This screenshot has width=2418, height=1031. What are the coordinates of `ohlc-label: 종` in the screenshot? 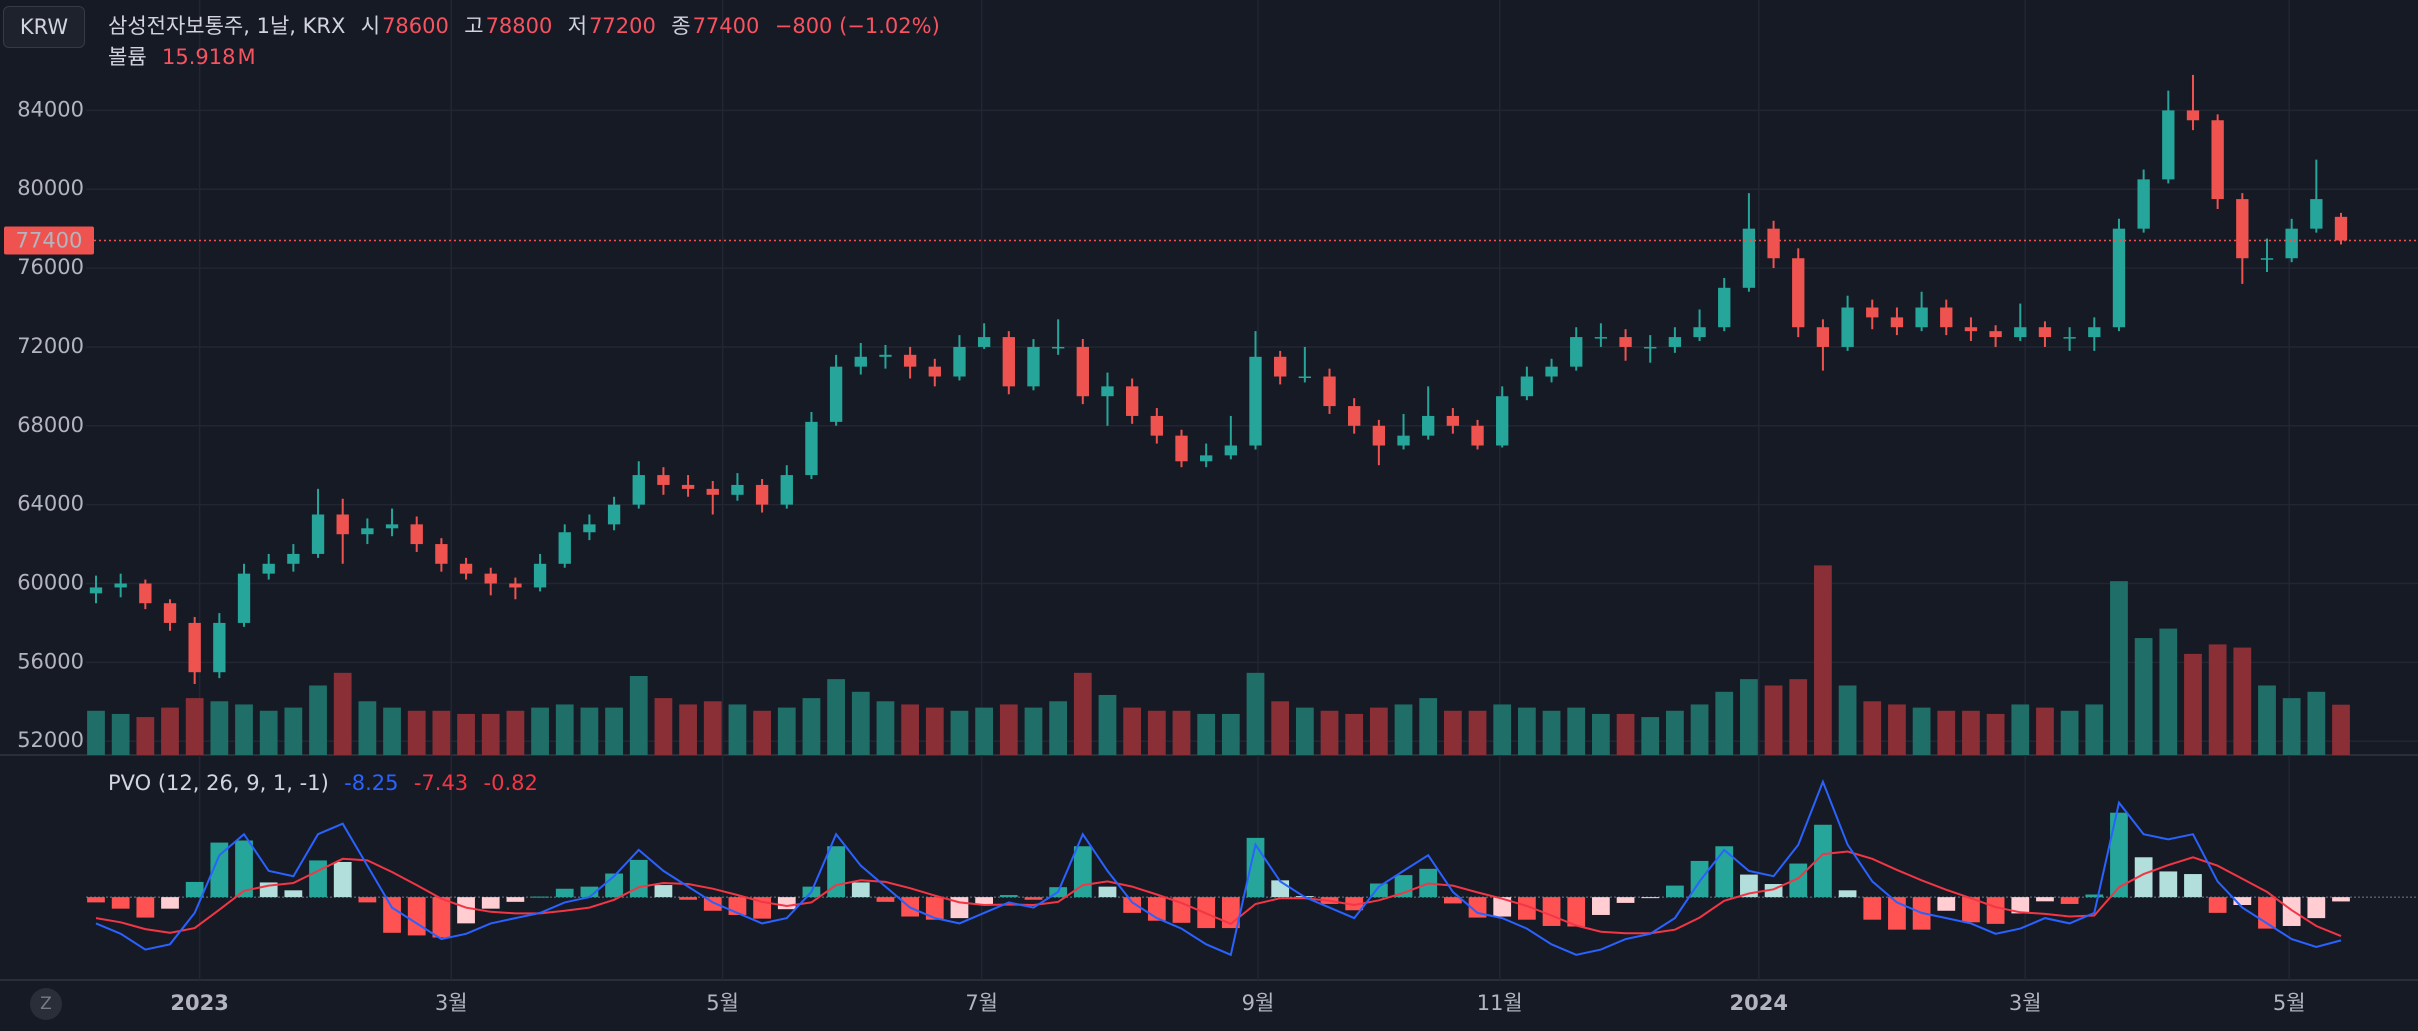 It's located at (681, 26).